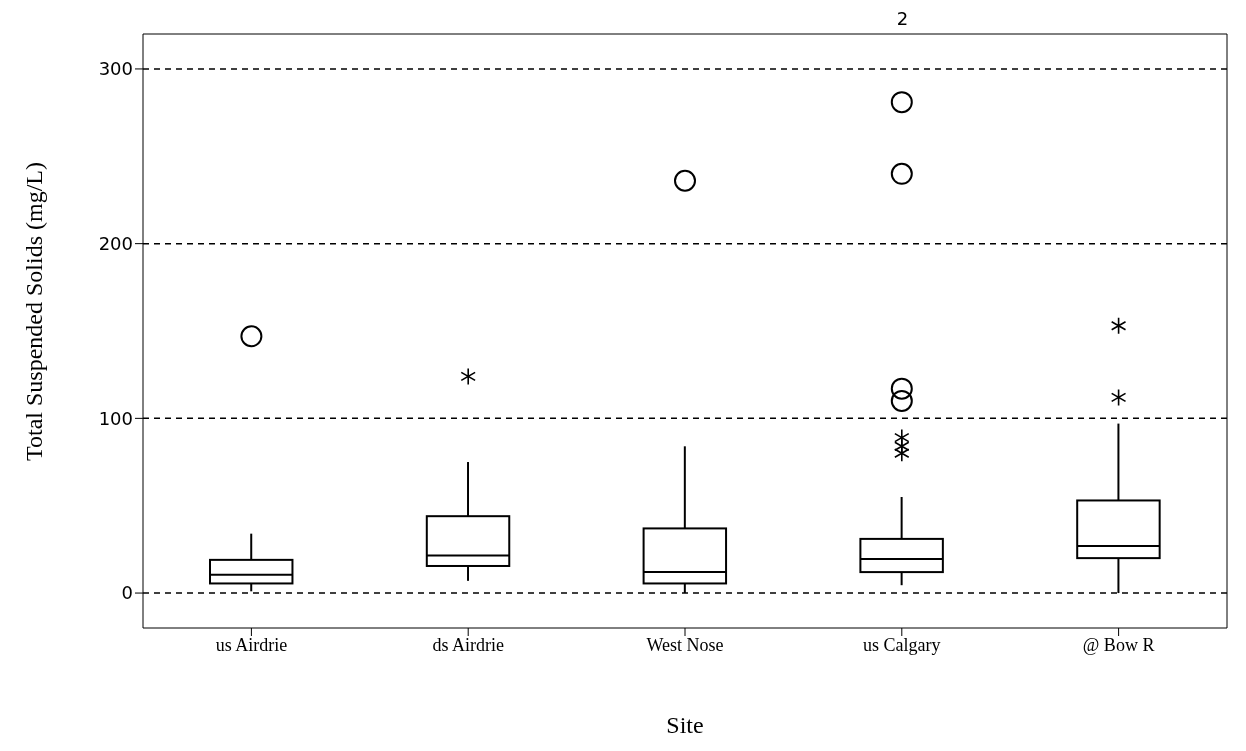  Describe the element at coordinates (902, 644) in the screenshot. I see `x-tick-label: us Calgary` at that location.